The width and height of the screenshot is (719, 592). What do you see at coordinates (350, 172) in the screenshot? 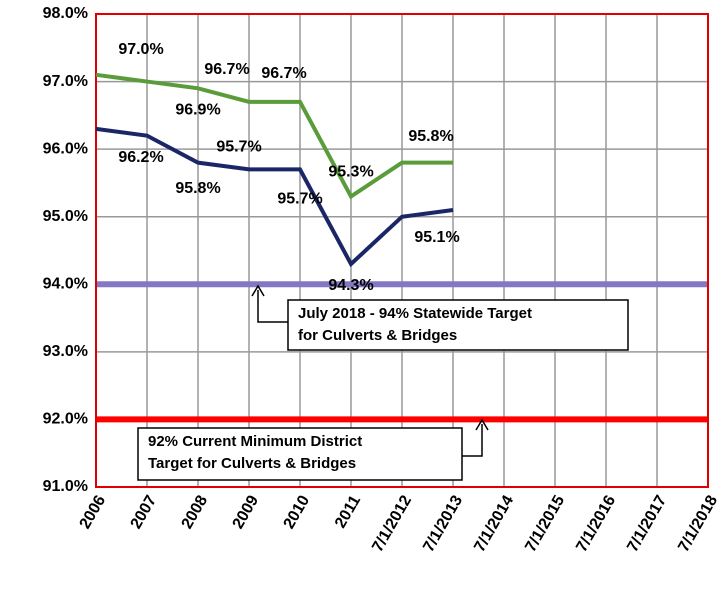
I see `data-label: 95.3%` at bounding box center [350, 172].